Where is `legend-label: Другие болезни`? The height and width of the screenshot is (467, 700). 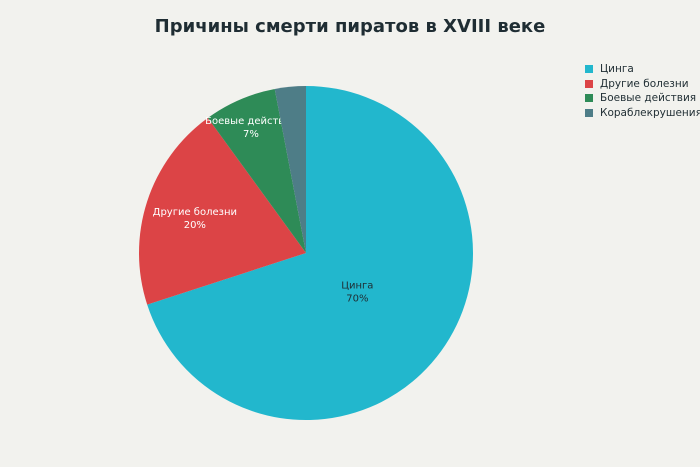 legend-label: Другие болезни is located at coordinates (644, 83).